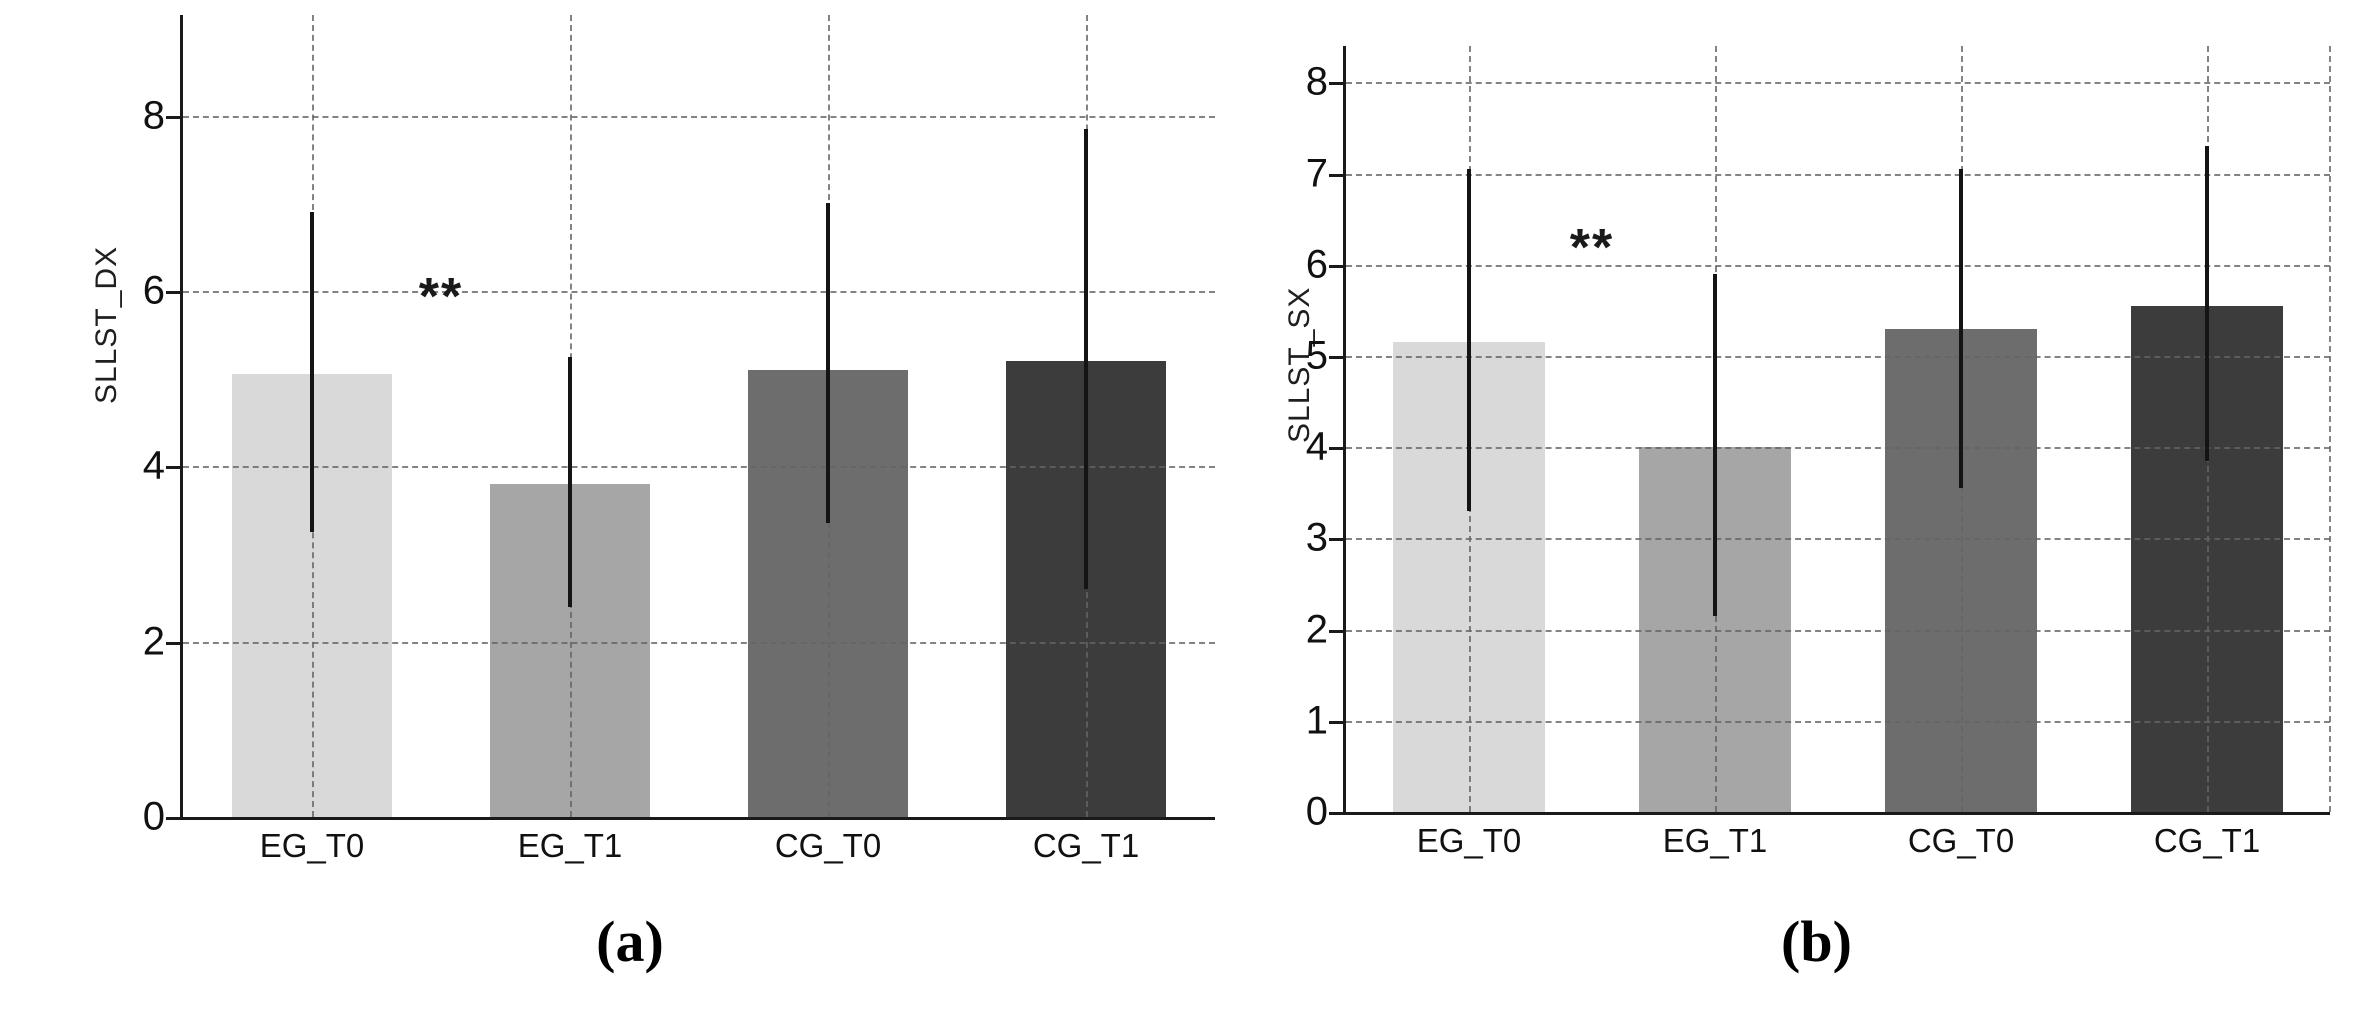  What do you see at coordinates (630, 941) in the screenshot?
I see `panel-caption-a: (a)` at bounding box center [630, 941].